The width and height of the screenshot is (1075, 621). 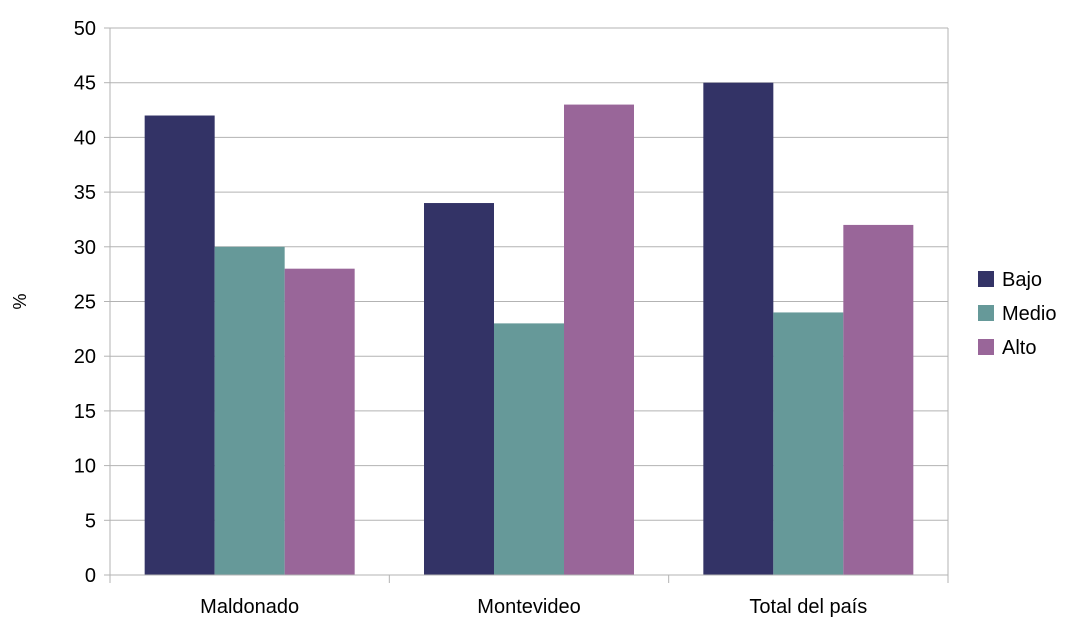 What do you see at coordinates (85, 248) in the screenshot?
I see `y-tick-label: 30` at bounding box center [85, 248].